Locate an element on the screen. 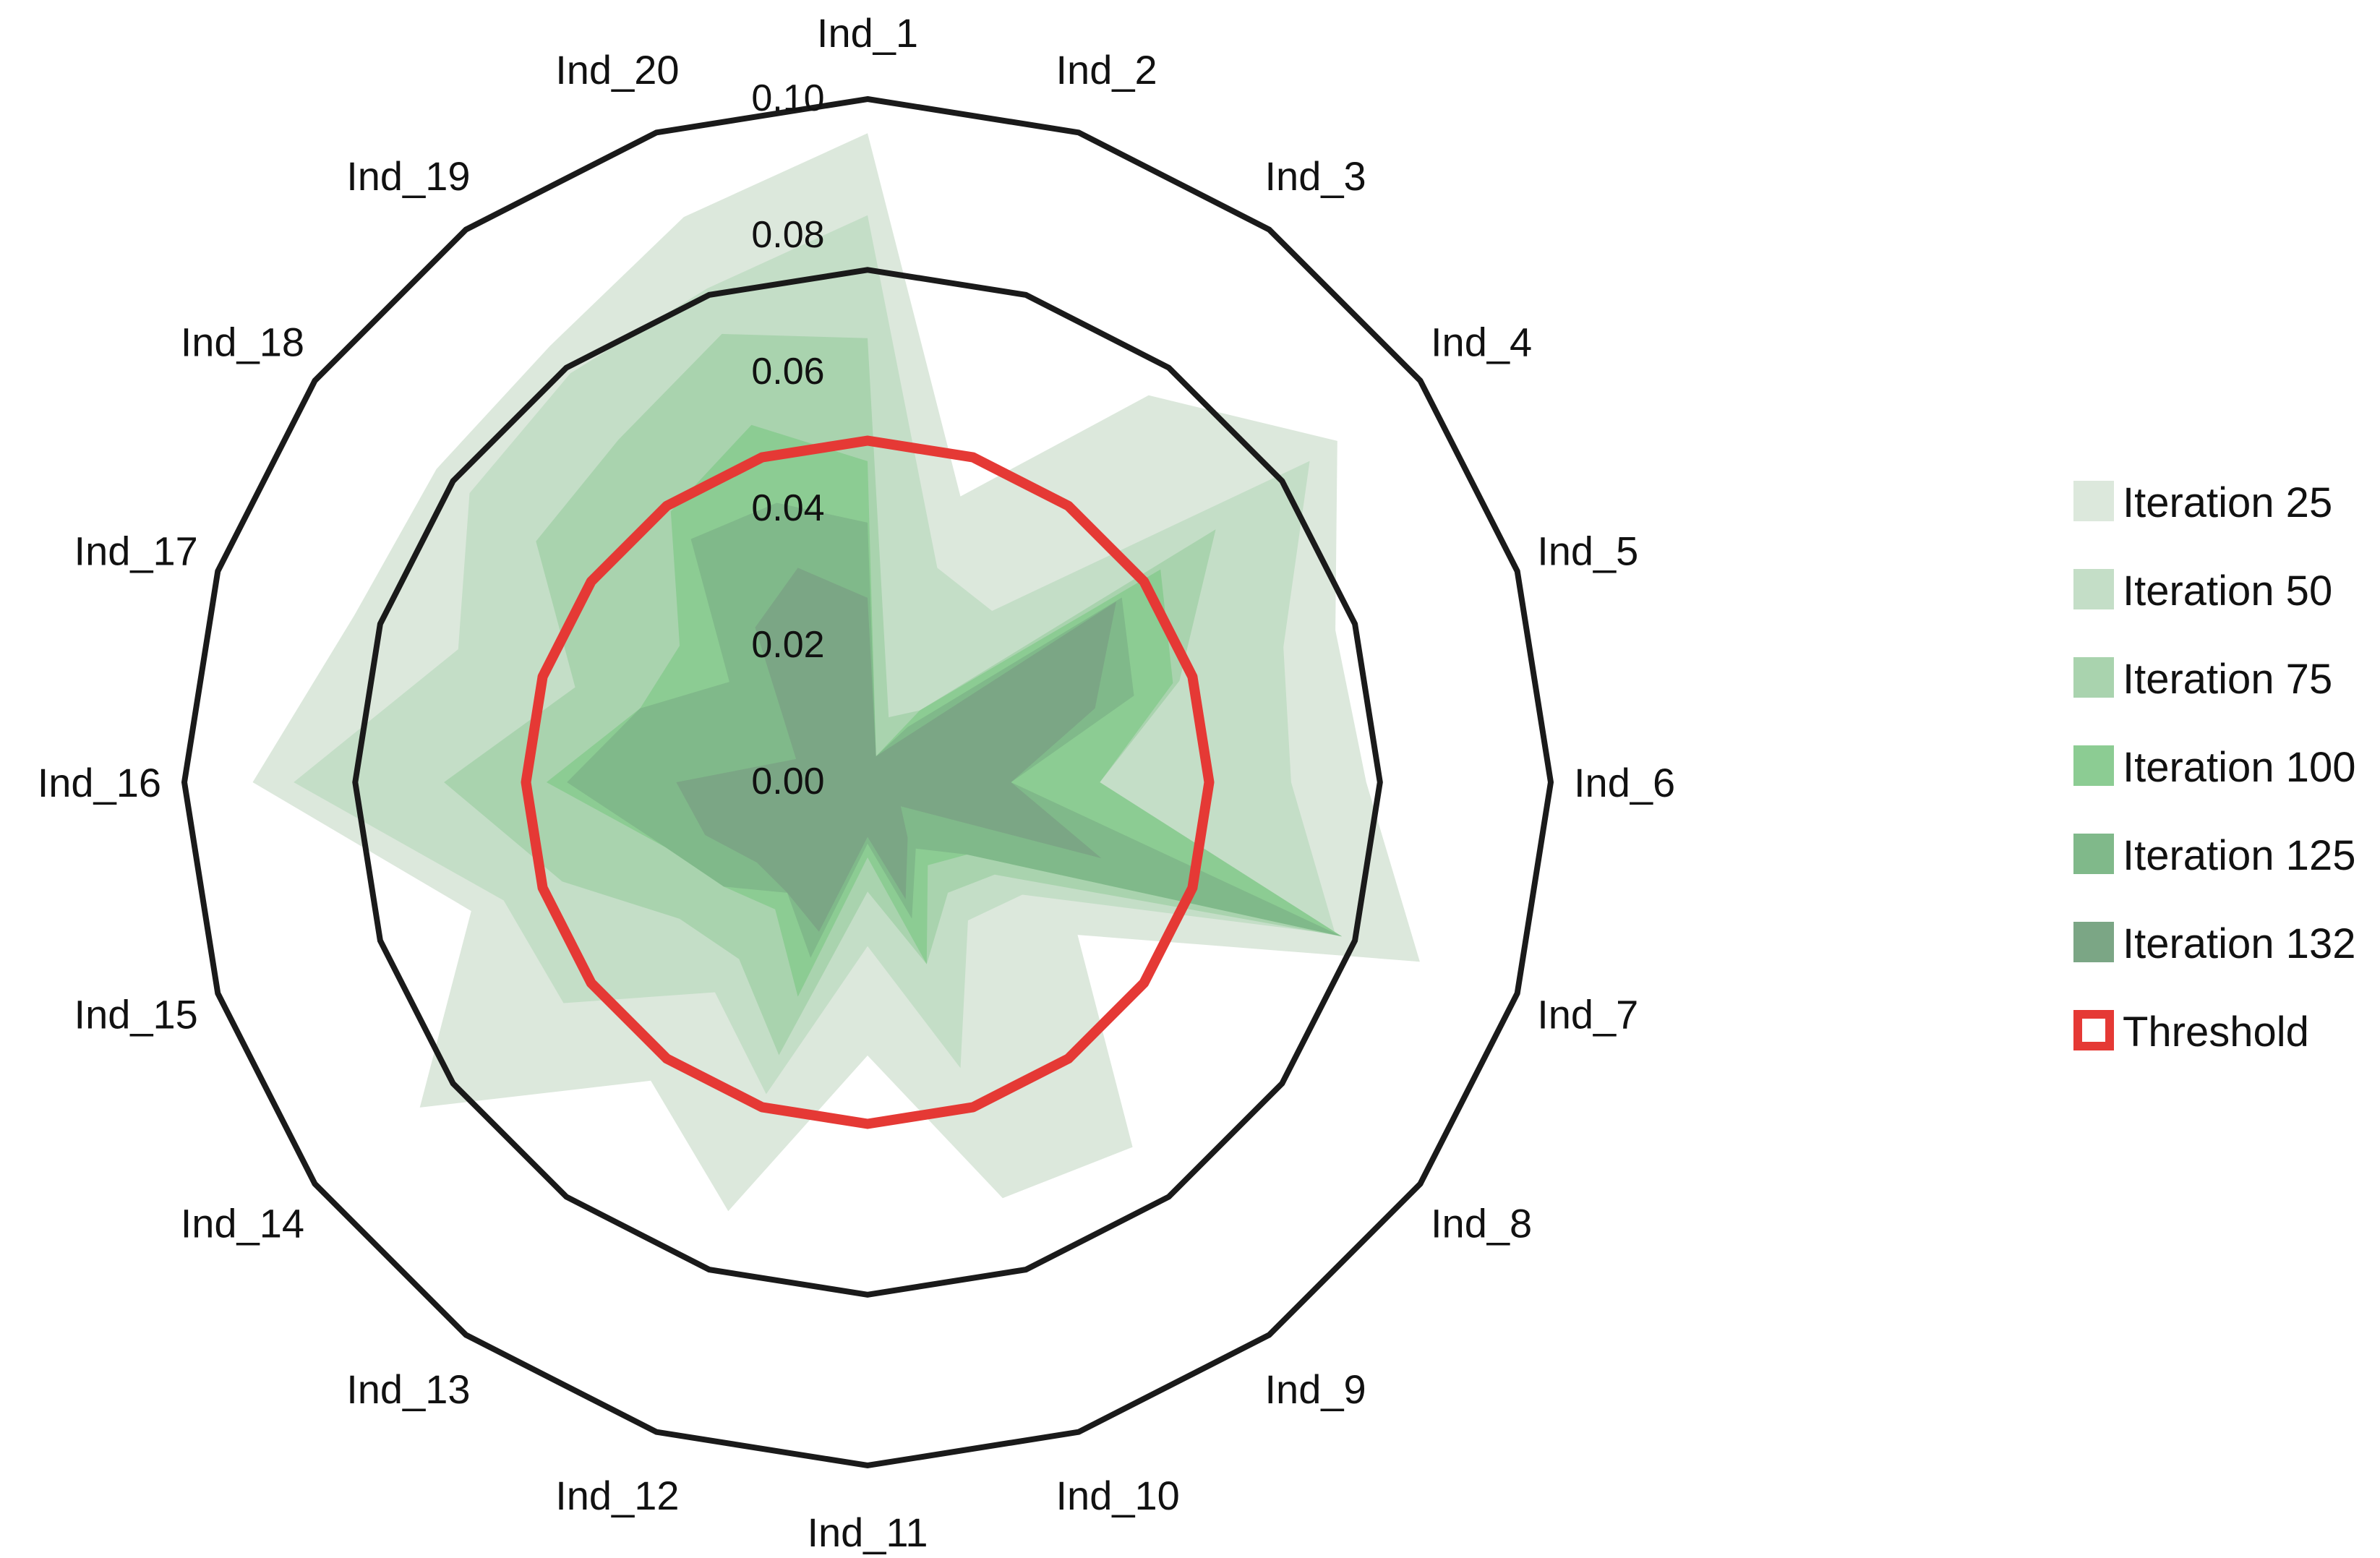  radial-tick-label: 0.08 is located at coordinates (787, 235).